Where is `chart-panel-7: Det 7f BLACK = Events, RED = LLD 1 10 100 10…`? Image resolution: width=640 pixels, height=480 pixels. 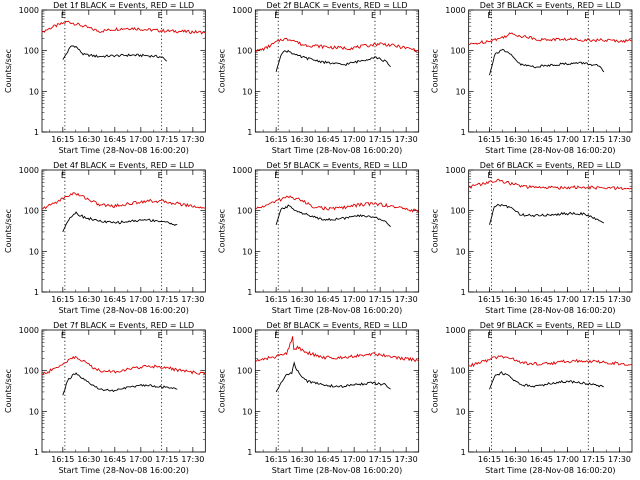
chart-panel-7: Det 7f BLACK = Events, RED = LLD 1 10 100 10… is located at coordinates (105, 398).